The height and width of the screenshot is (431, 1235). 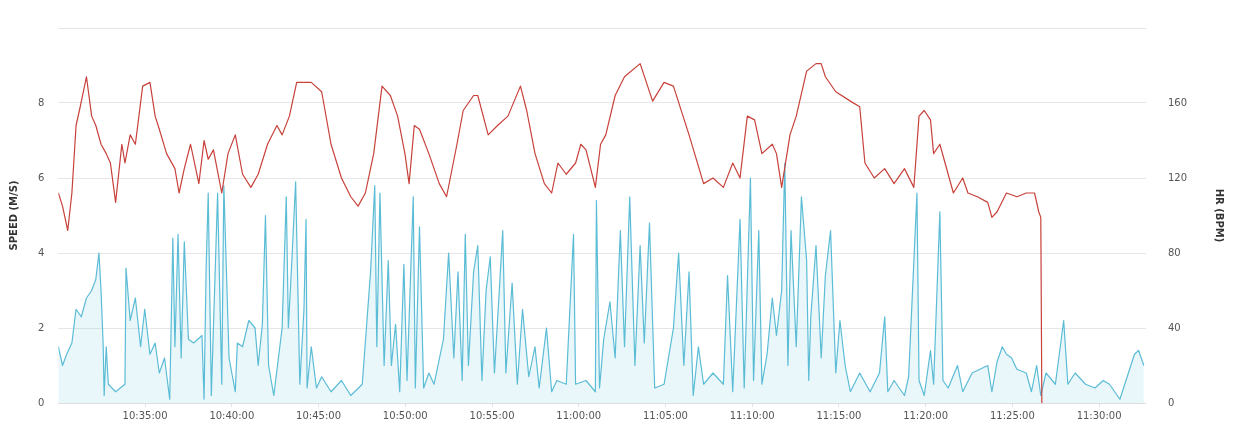 I want to click on x-tick-label: 11:05:00, so click(x=665, y=415).